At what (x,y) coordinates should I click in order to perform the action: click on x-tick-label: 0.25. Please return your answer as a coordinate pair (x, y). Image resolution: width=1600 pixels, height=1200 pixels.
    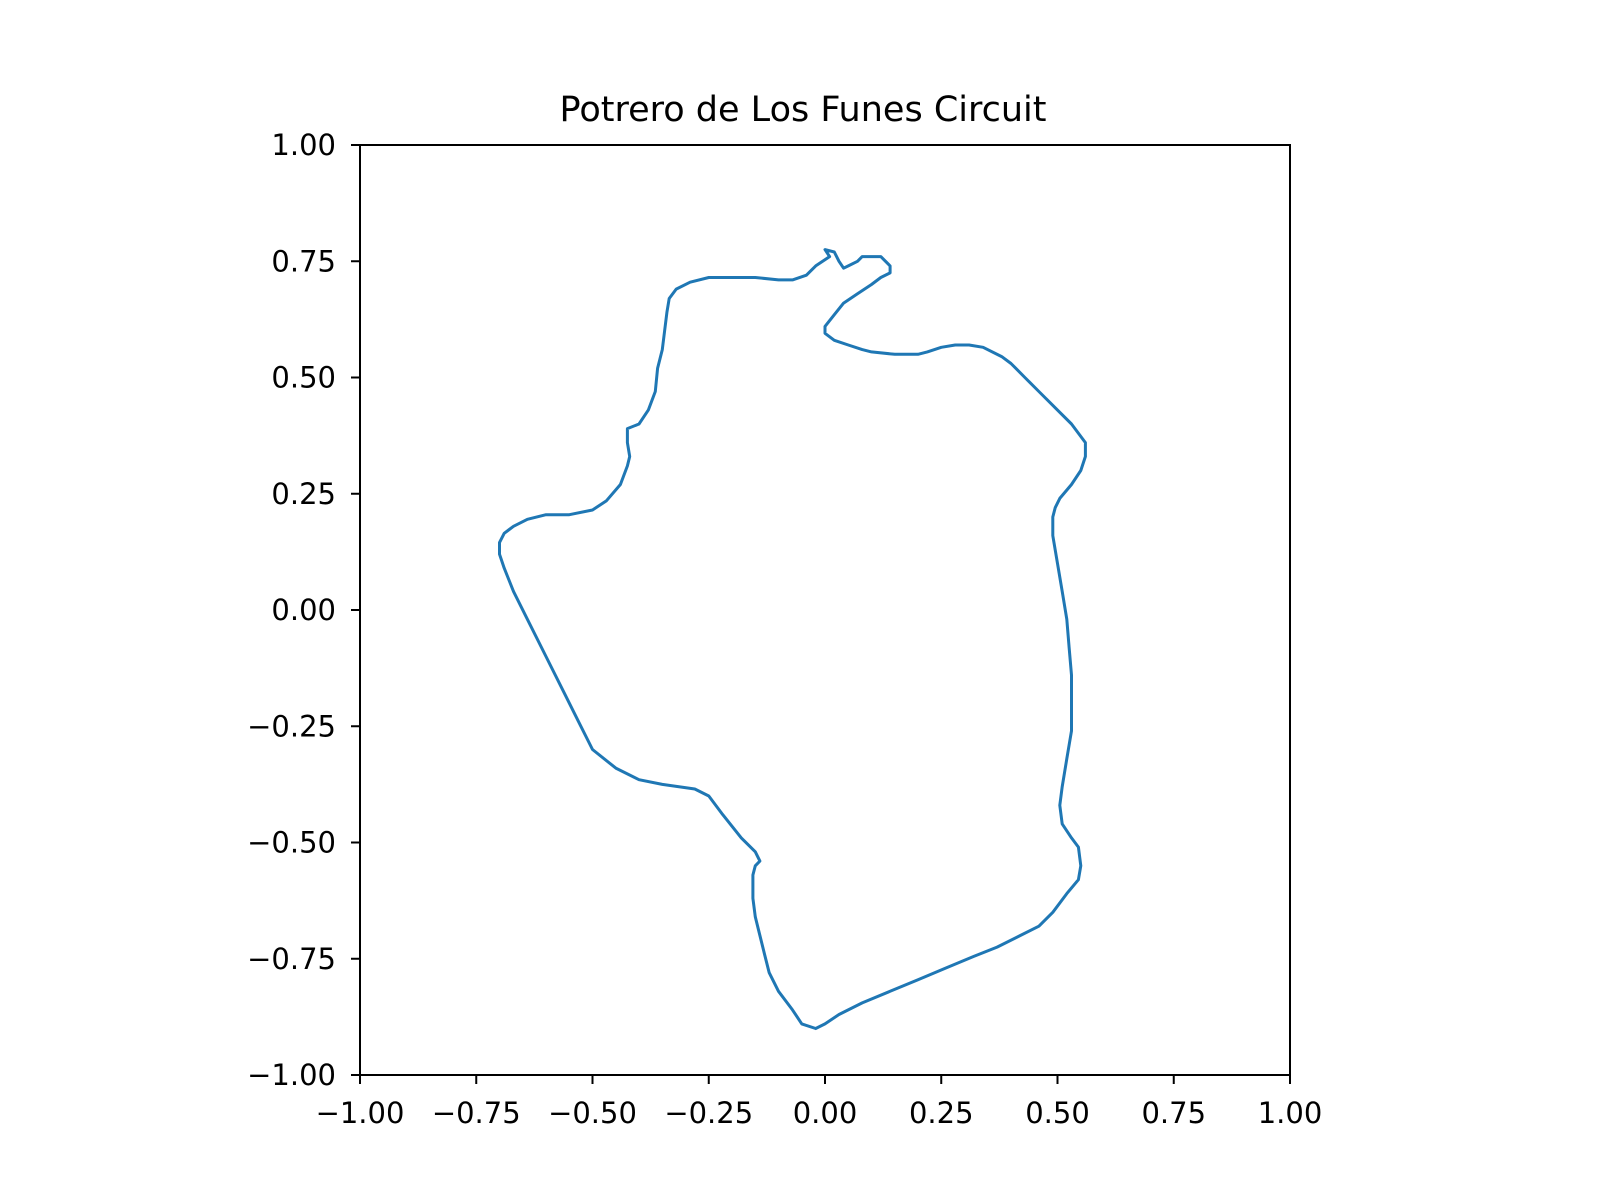
    Looking at the image, I should click on (941, 1113).